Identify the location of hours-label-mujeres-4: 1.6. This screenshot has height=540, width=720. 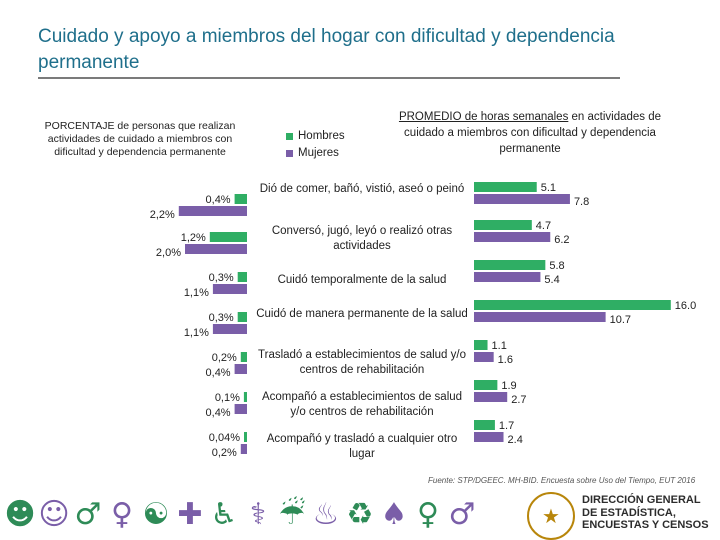
(505, 360).